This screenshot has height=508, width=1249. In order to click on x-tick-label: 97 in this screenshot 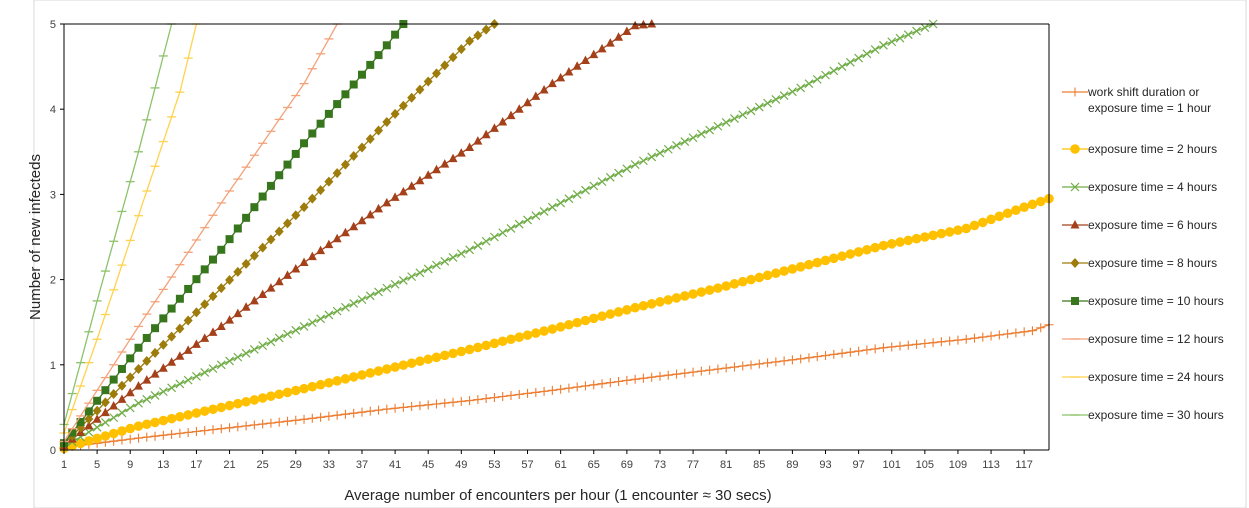, I will do `click(858, 465)`.